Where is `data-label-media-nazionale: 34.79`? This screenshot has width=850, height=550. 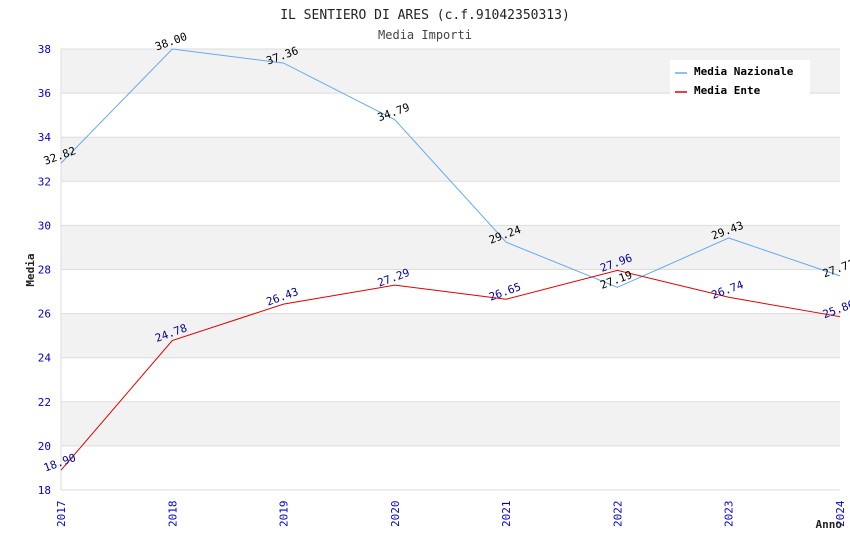
data-label-media-nazionale: 34.79 is located at coordinates (394, 113).